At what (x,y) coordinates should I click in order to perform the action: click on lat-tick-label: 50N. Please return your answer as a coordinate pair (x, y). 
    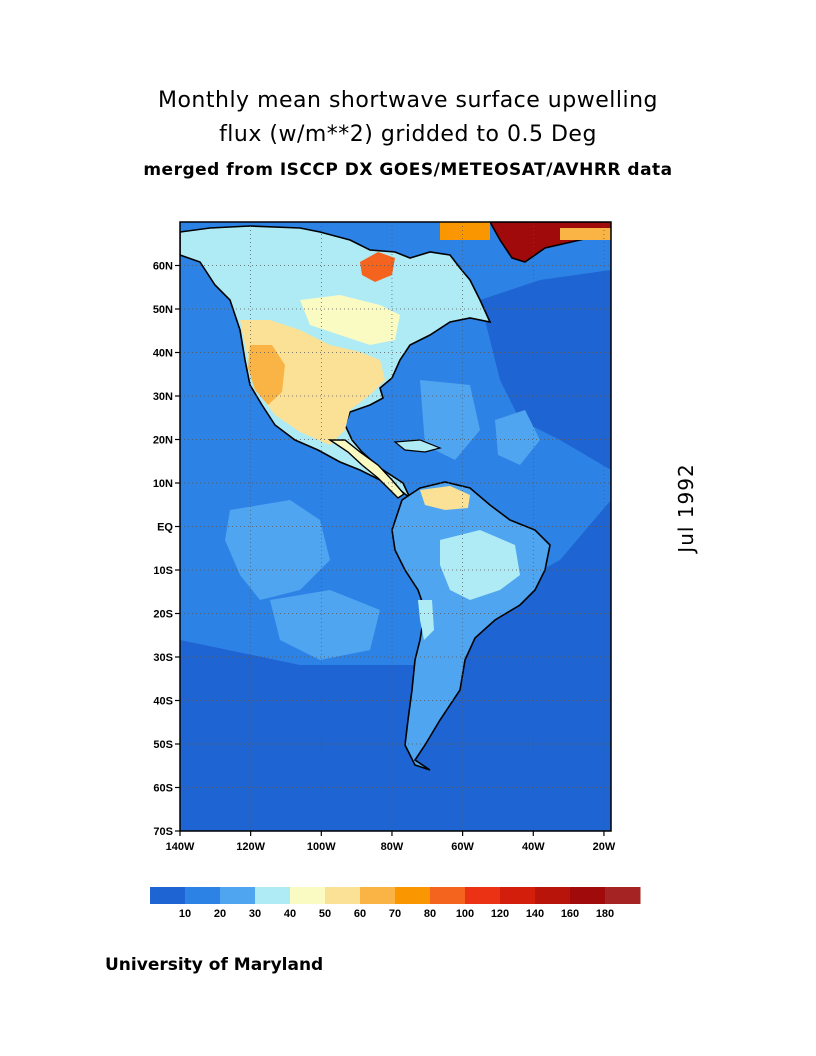
    Looking at the image, I should click on (163, 310).